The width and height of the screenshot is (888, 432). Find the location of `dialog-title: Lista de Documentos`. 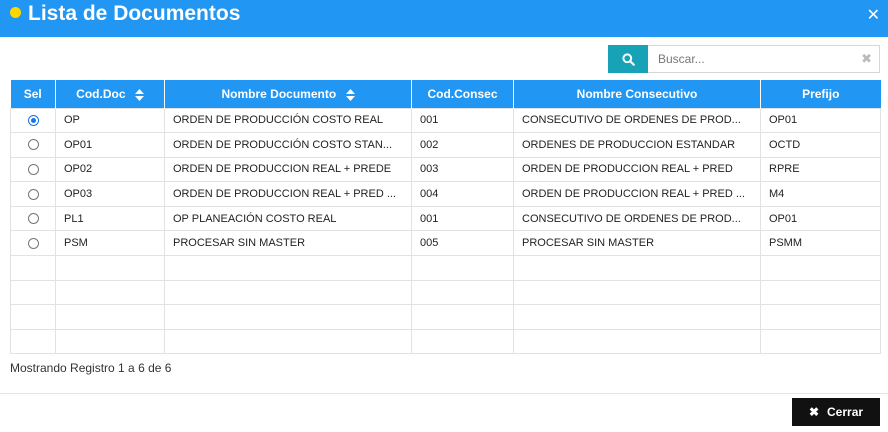

dialog-title: Lista de Documentos is located at coordinates (134, 13).